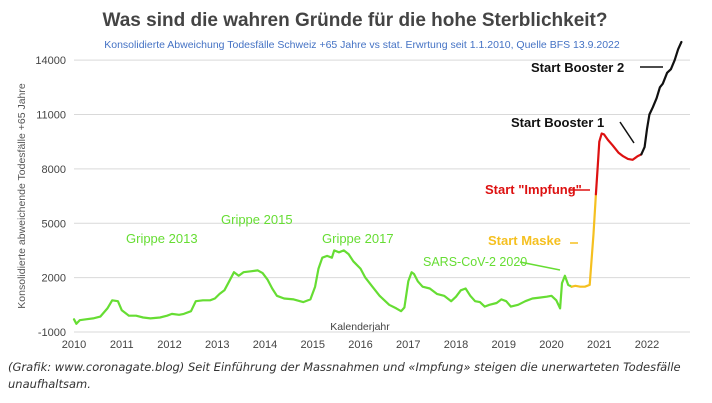  What do you see at coordinates (50, 61) in the screenshot?
I see `y-tick-label: 14000` at bounding box center [50, 61].